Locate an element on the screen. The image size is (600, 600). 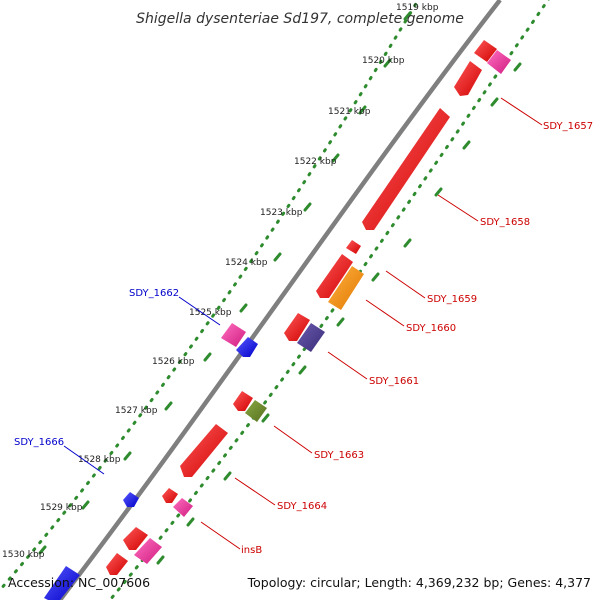
tick-label: 1525 kbp is located at coordinates (210, 313).